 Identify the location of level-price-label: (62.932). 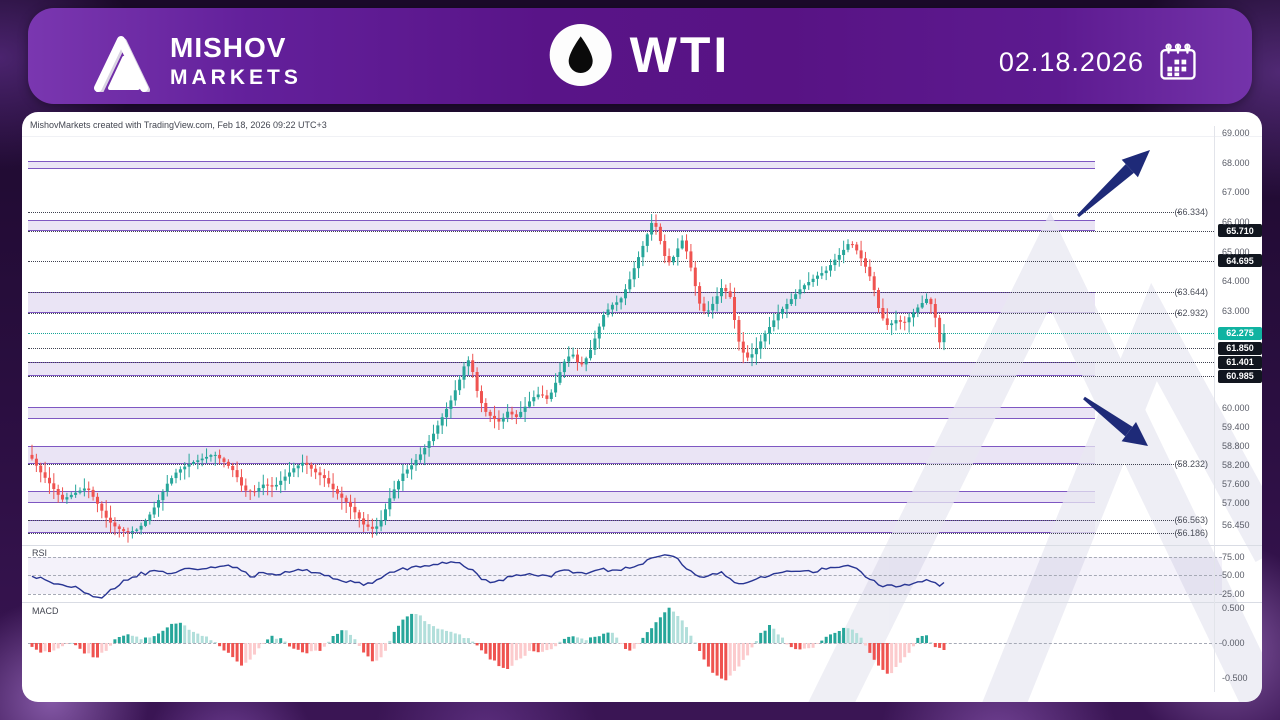
(1191, 313).